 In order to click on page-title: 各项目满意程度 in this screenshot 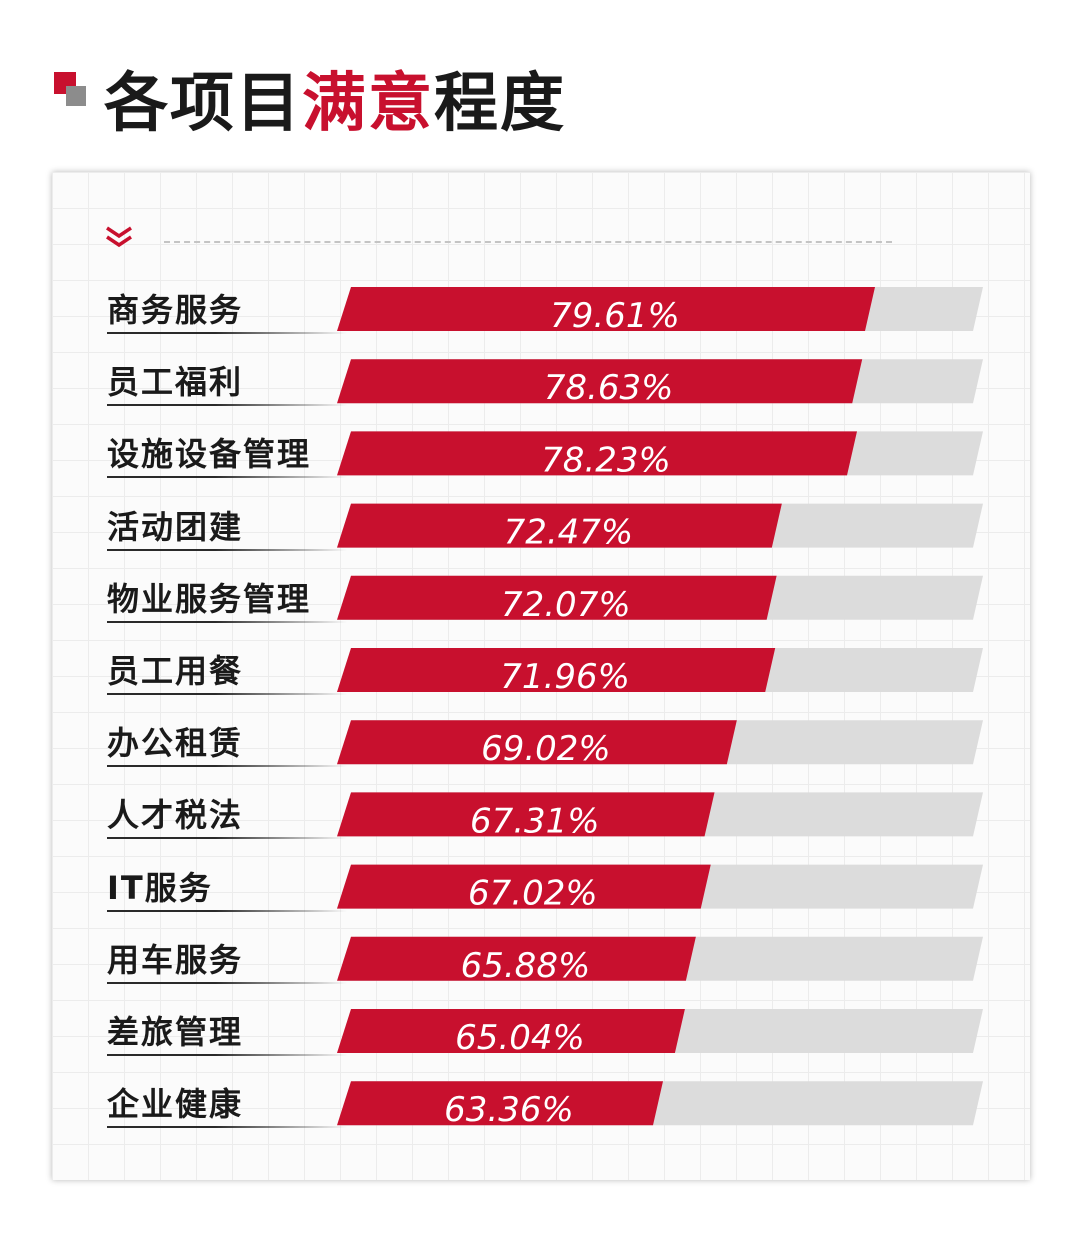, I will do `click(335, 98)`.